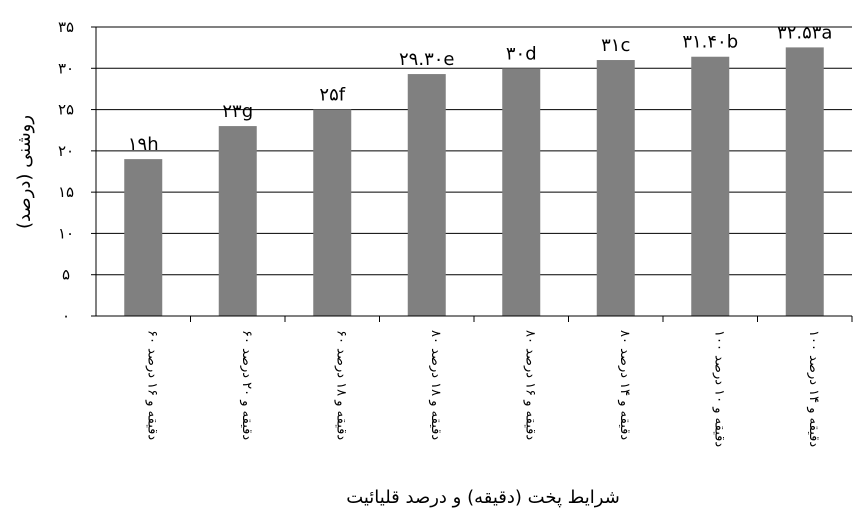 Image resolution: width=853 pixels, height=512 pixels. What do you see at coordinates (66, 233) in the screenshot?
I see `y-tick-label: ۱۰` at bounding box center [66, 233].